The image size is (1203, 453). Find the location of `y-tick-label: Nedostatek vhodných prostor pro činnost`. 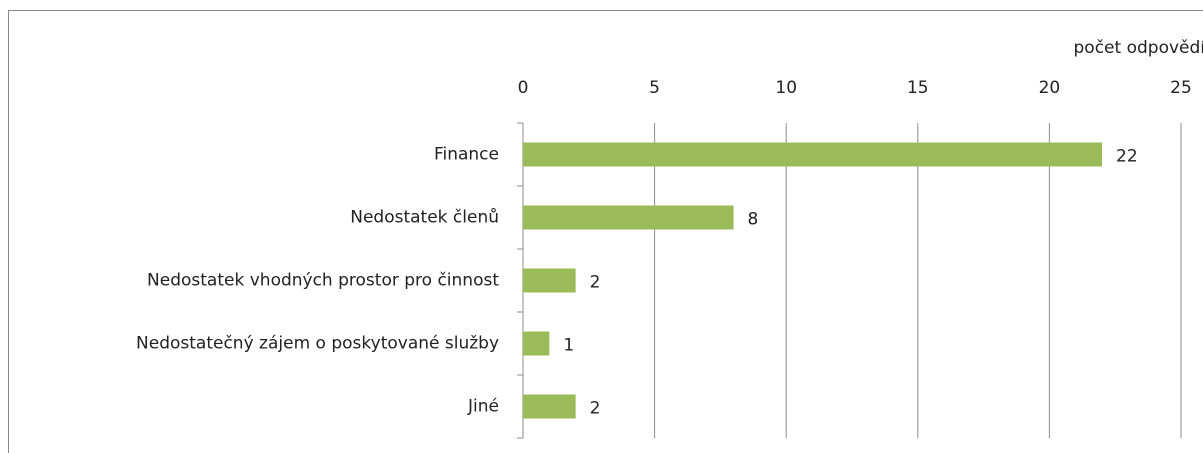

y-tick-label: Nedostatek vhodných prostor pro činnost is located at coordinates (323, 281).